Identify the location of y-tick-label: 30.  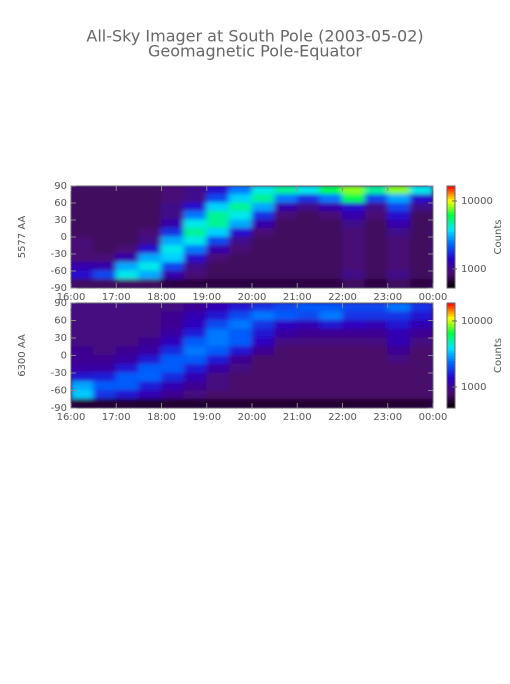
(60, 220).